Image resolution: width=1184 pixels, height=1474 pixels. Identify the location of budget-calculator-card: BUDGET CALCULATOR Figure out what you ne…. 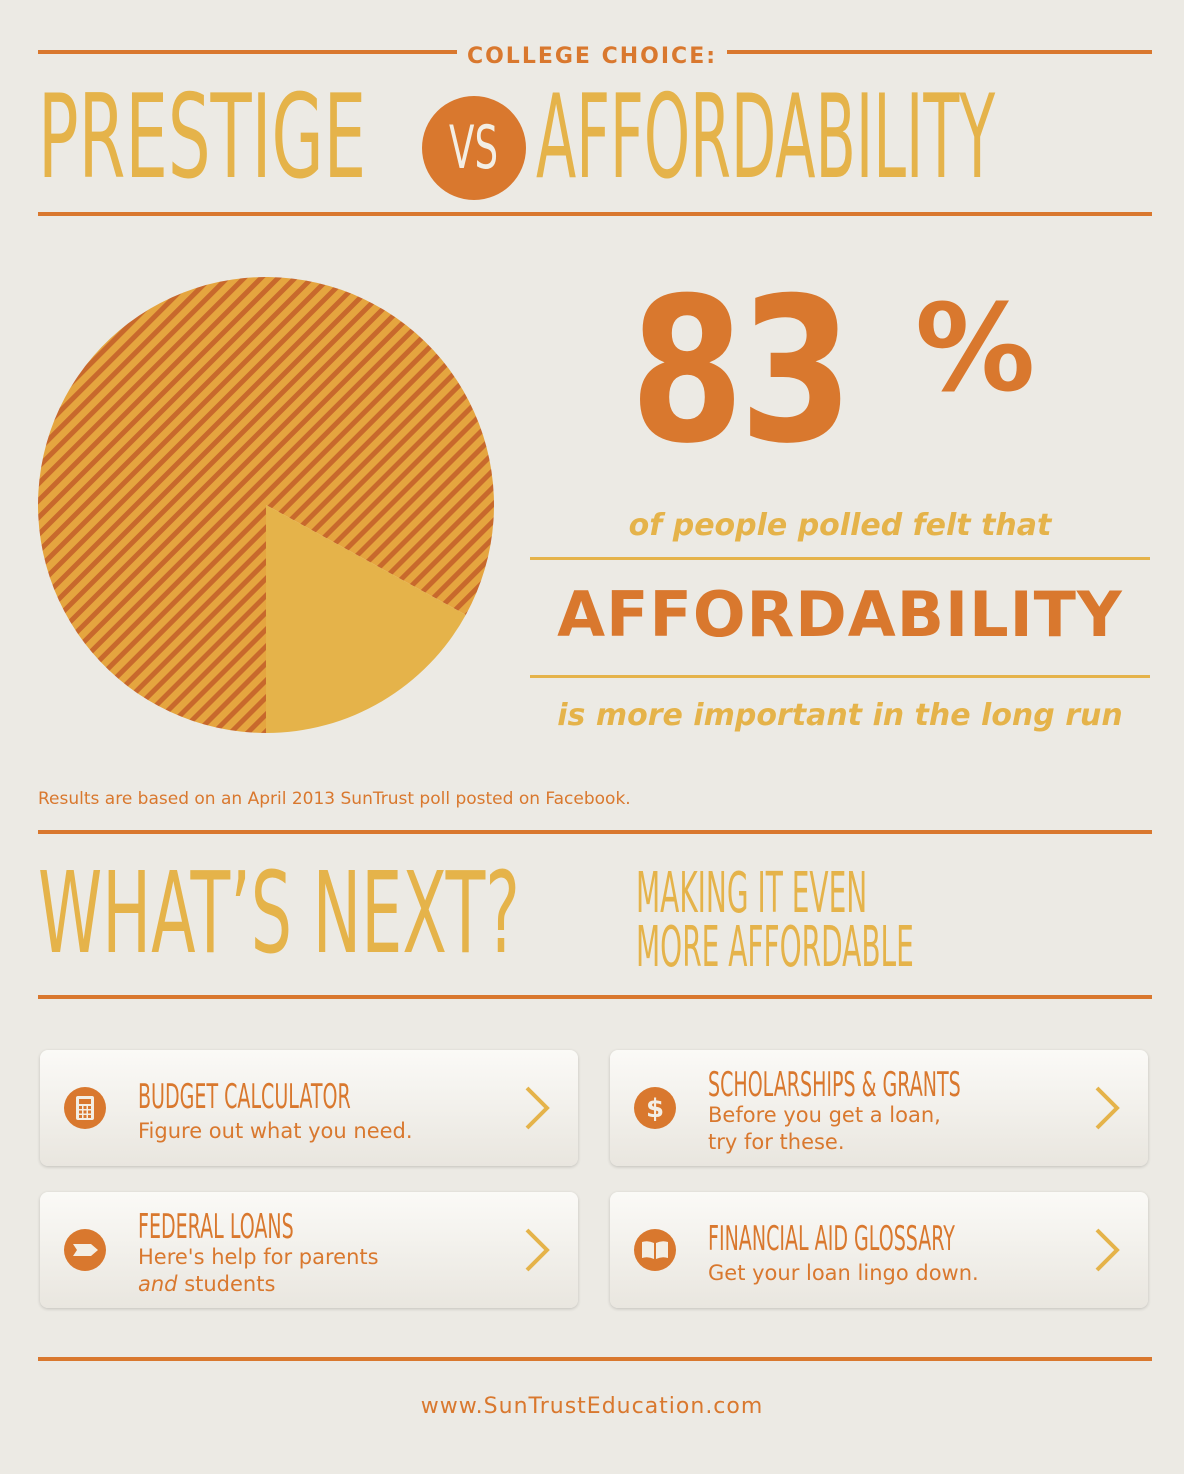
(309, 1108).